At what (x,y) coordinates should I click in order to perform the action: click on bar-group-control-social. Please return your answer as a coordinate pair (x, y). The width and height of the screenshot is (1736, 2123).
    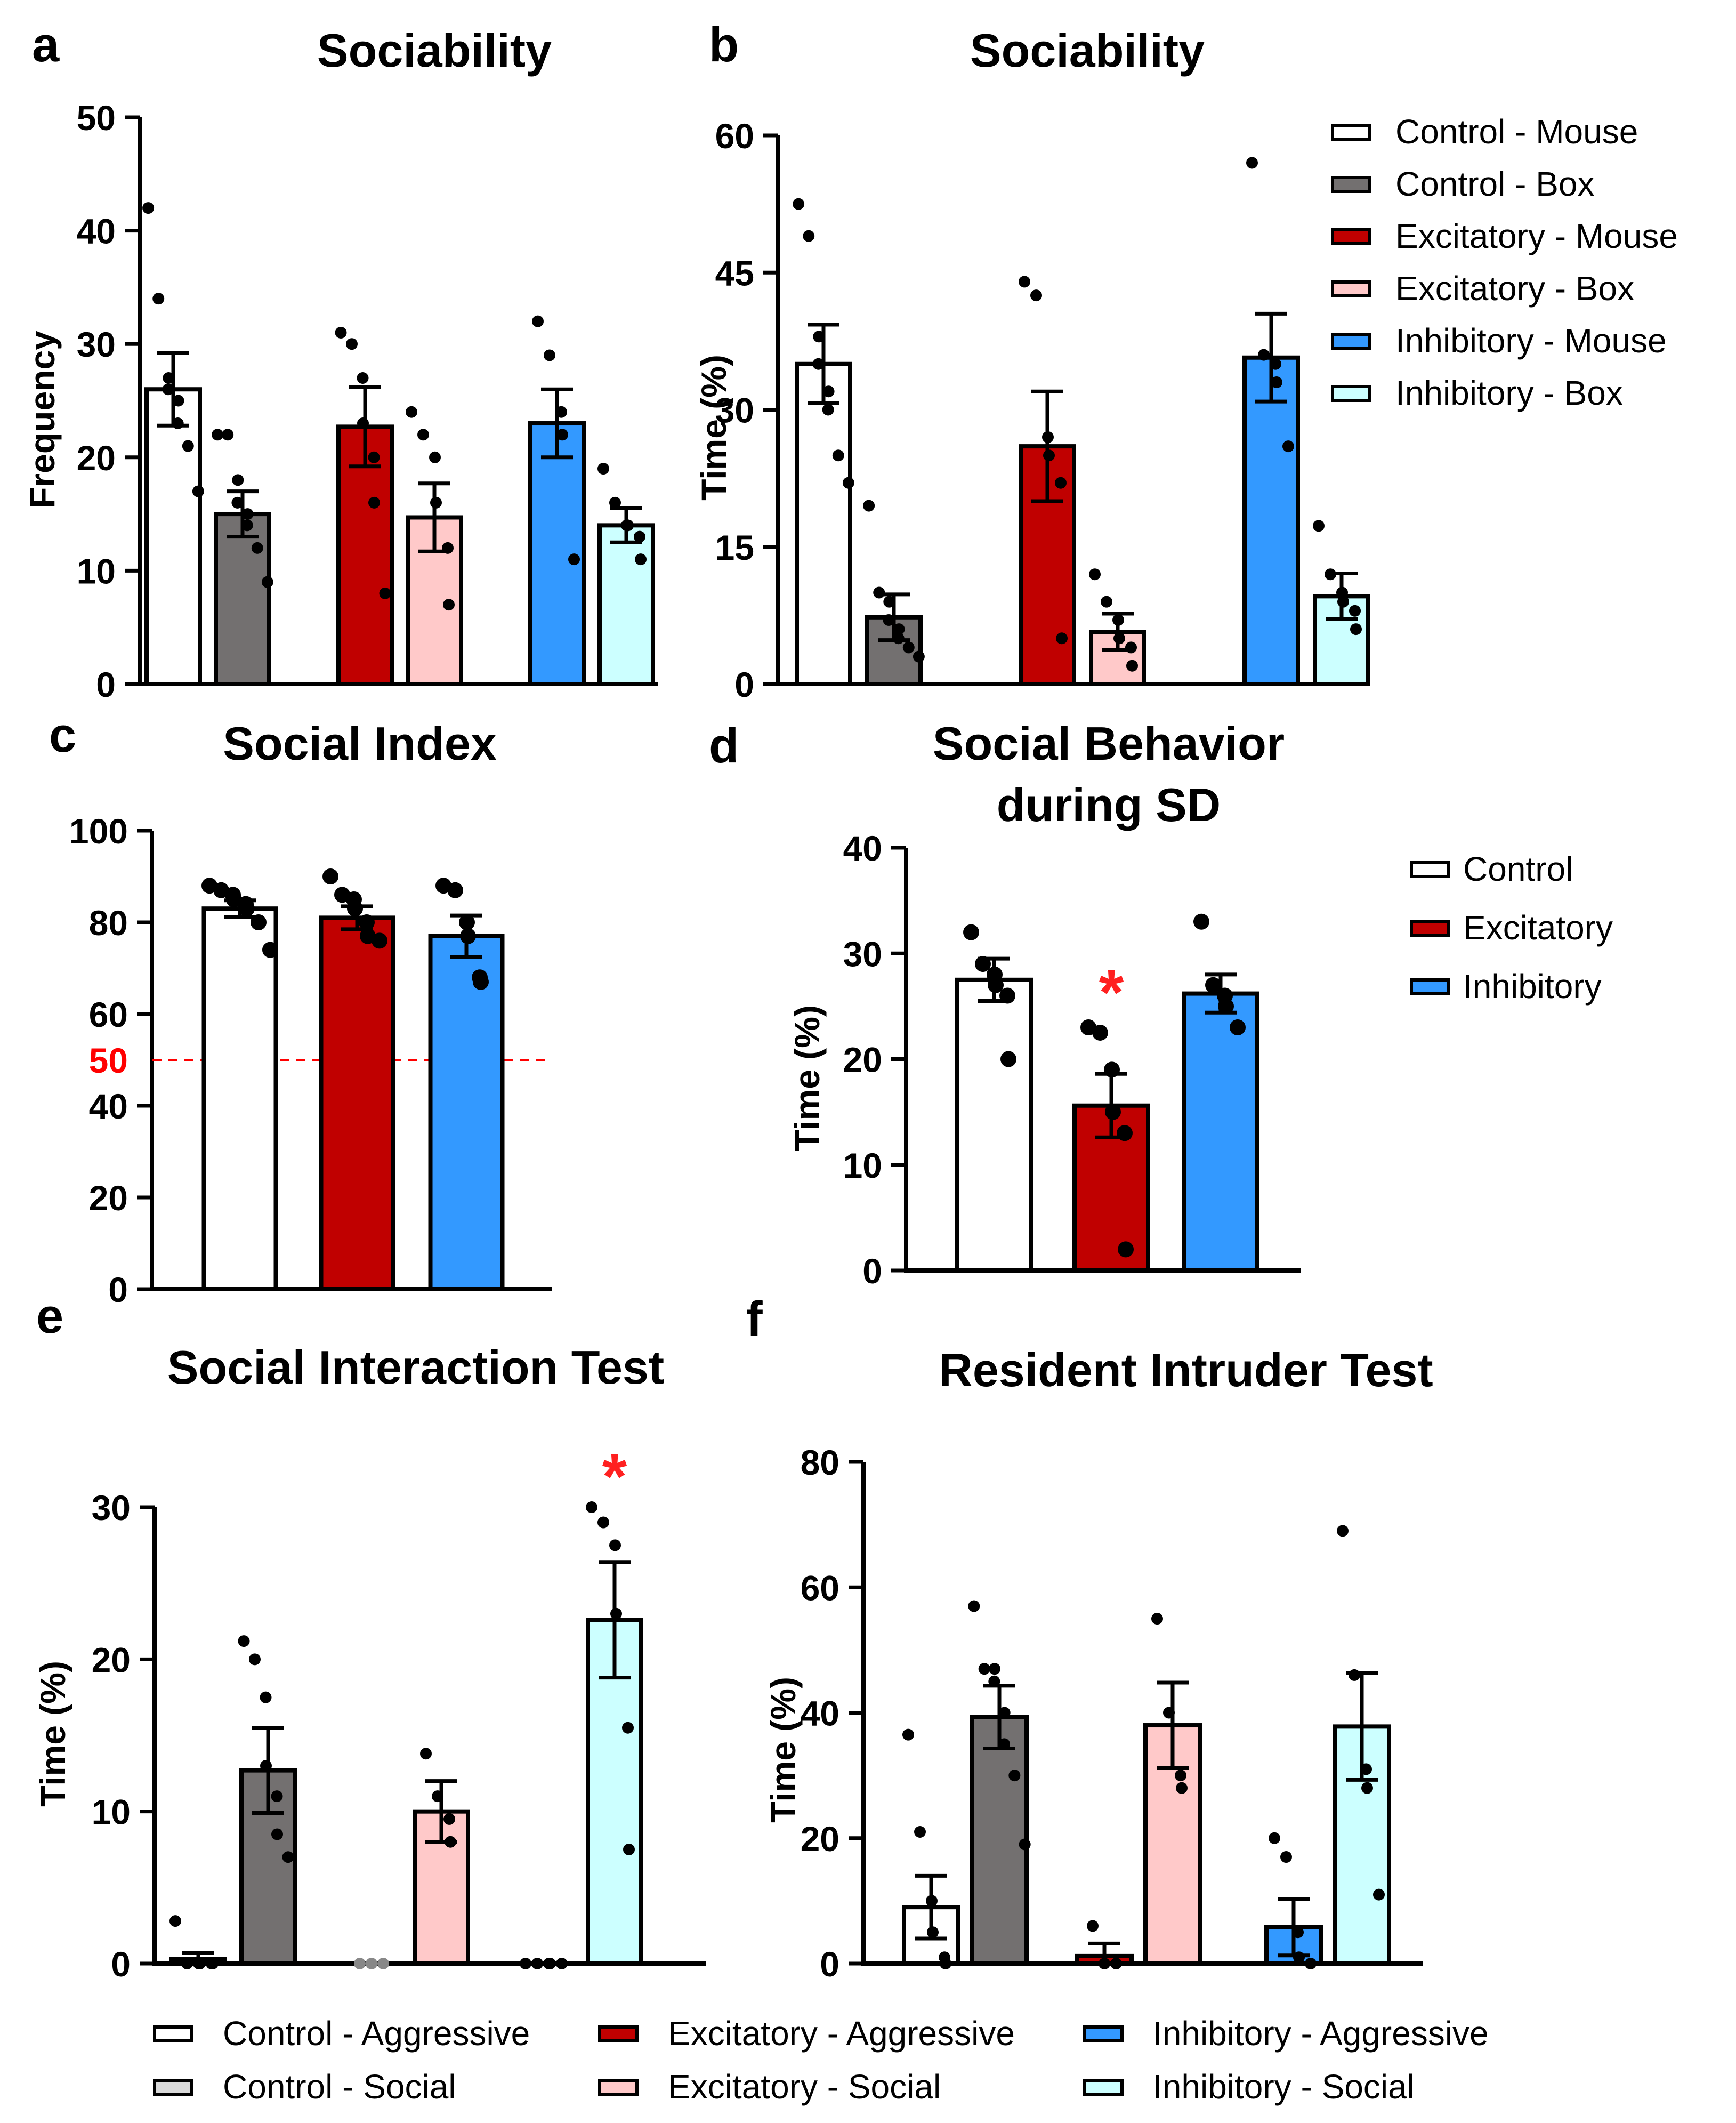
    Looking at the image, I should click on (999, 1783).